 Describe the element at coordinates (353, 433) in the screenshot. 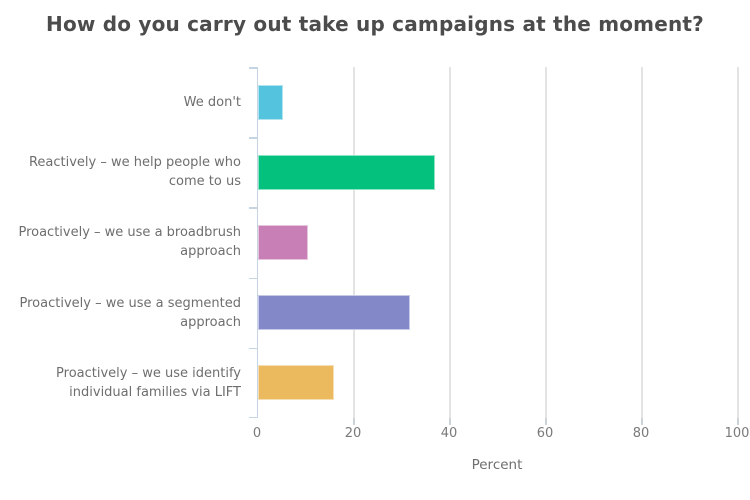

I see `x-tick-label-20: 20` at that location.